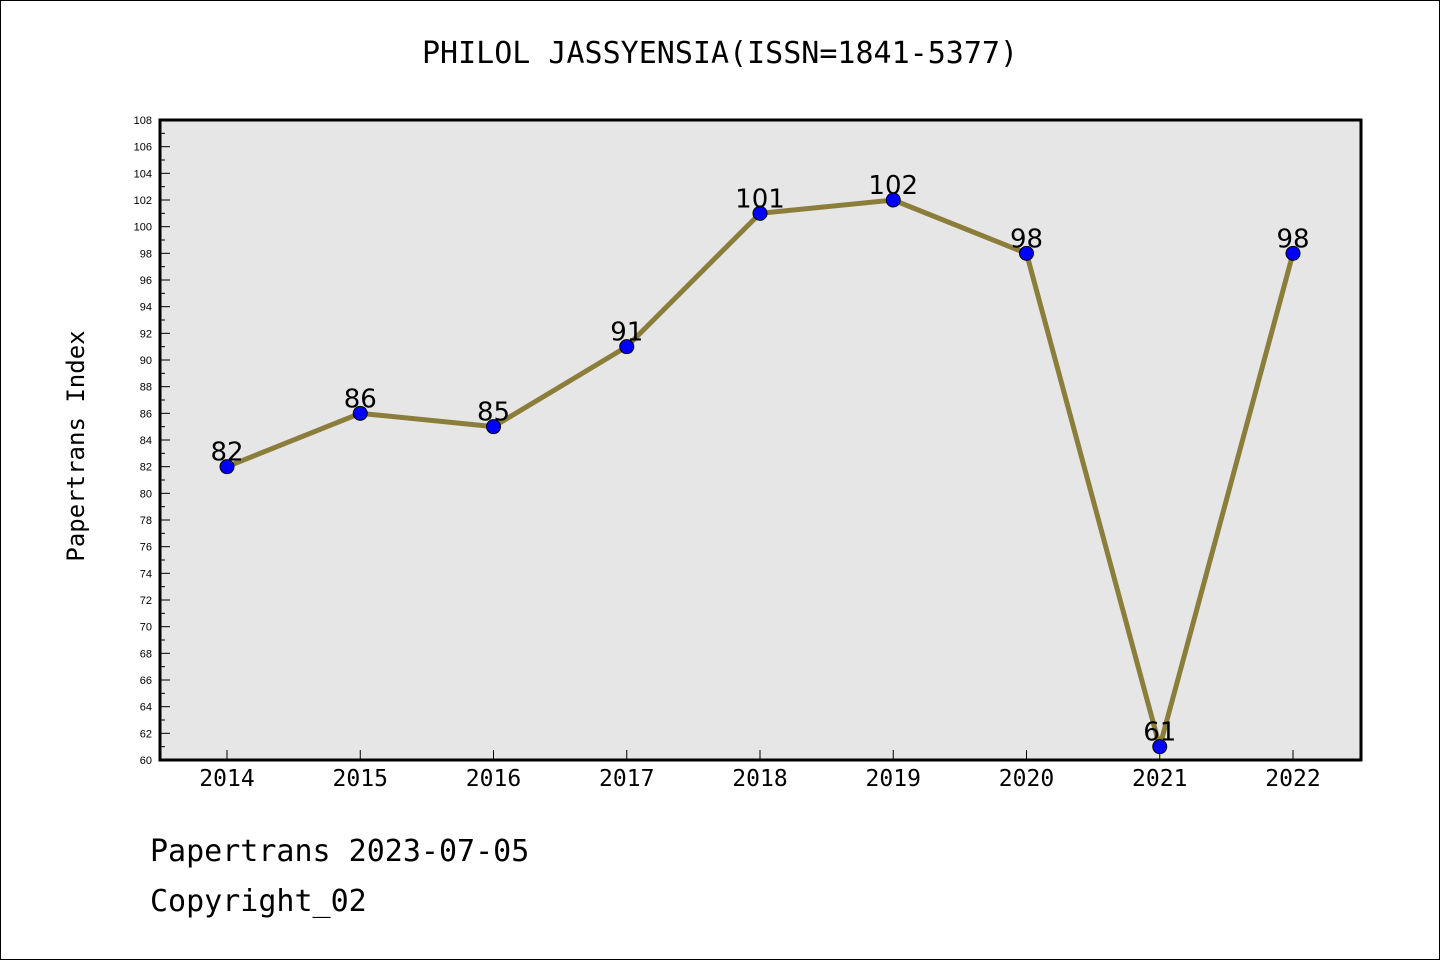  I want to click on y-tick-label: 62, so click(146, 734).